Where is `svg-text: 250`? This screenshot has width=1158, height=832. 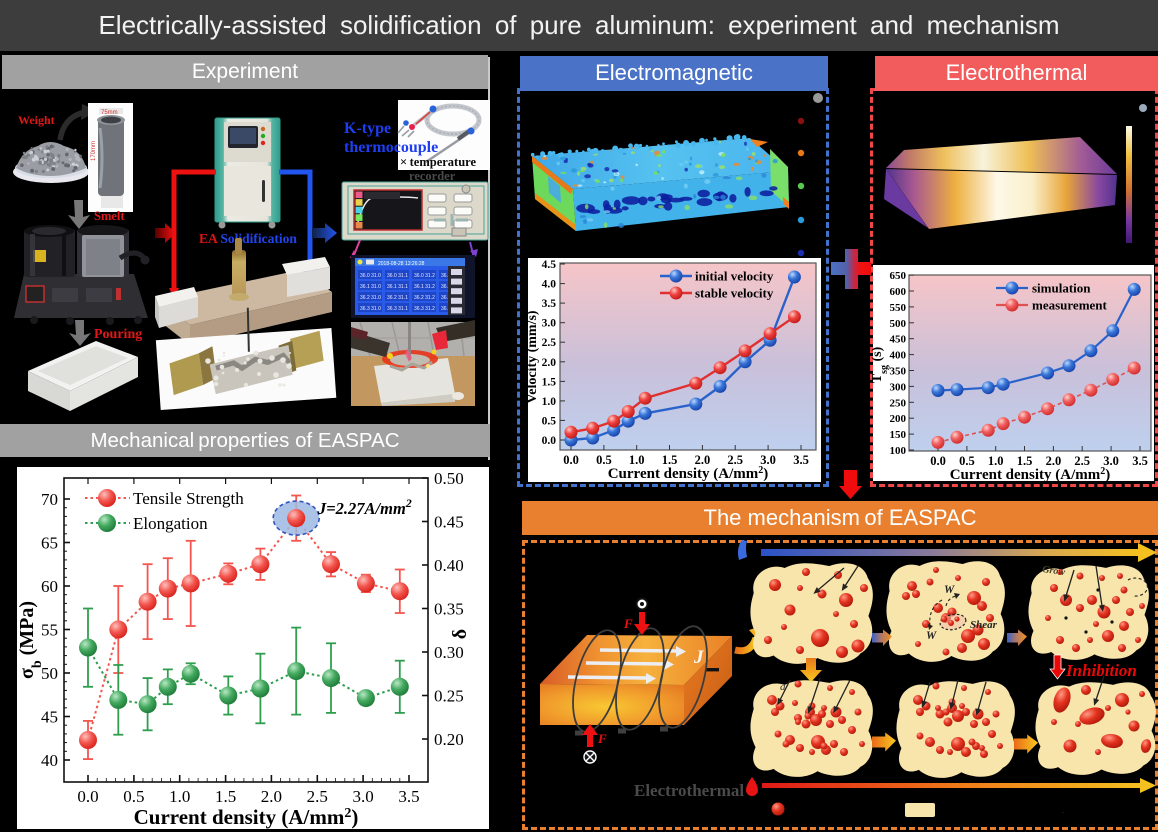 svg-text: 250 is located at coordinates (898, 403).